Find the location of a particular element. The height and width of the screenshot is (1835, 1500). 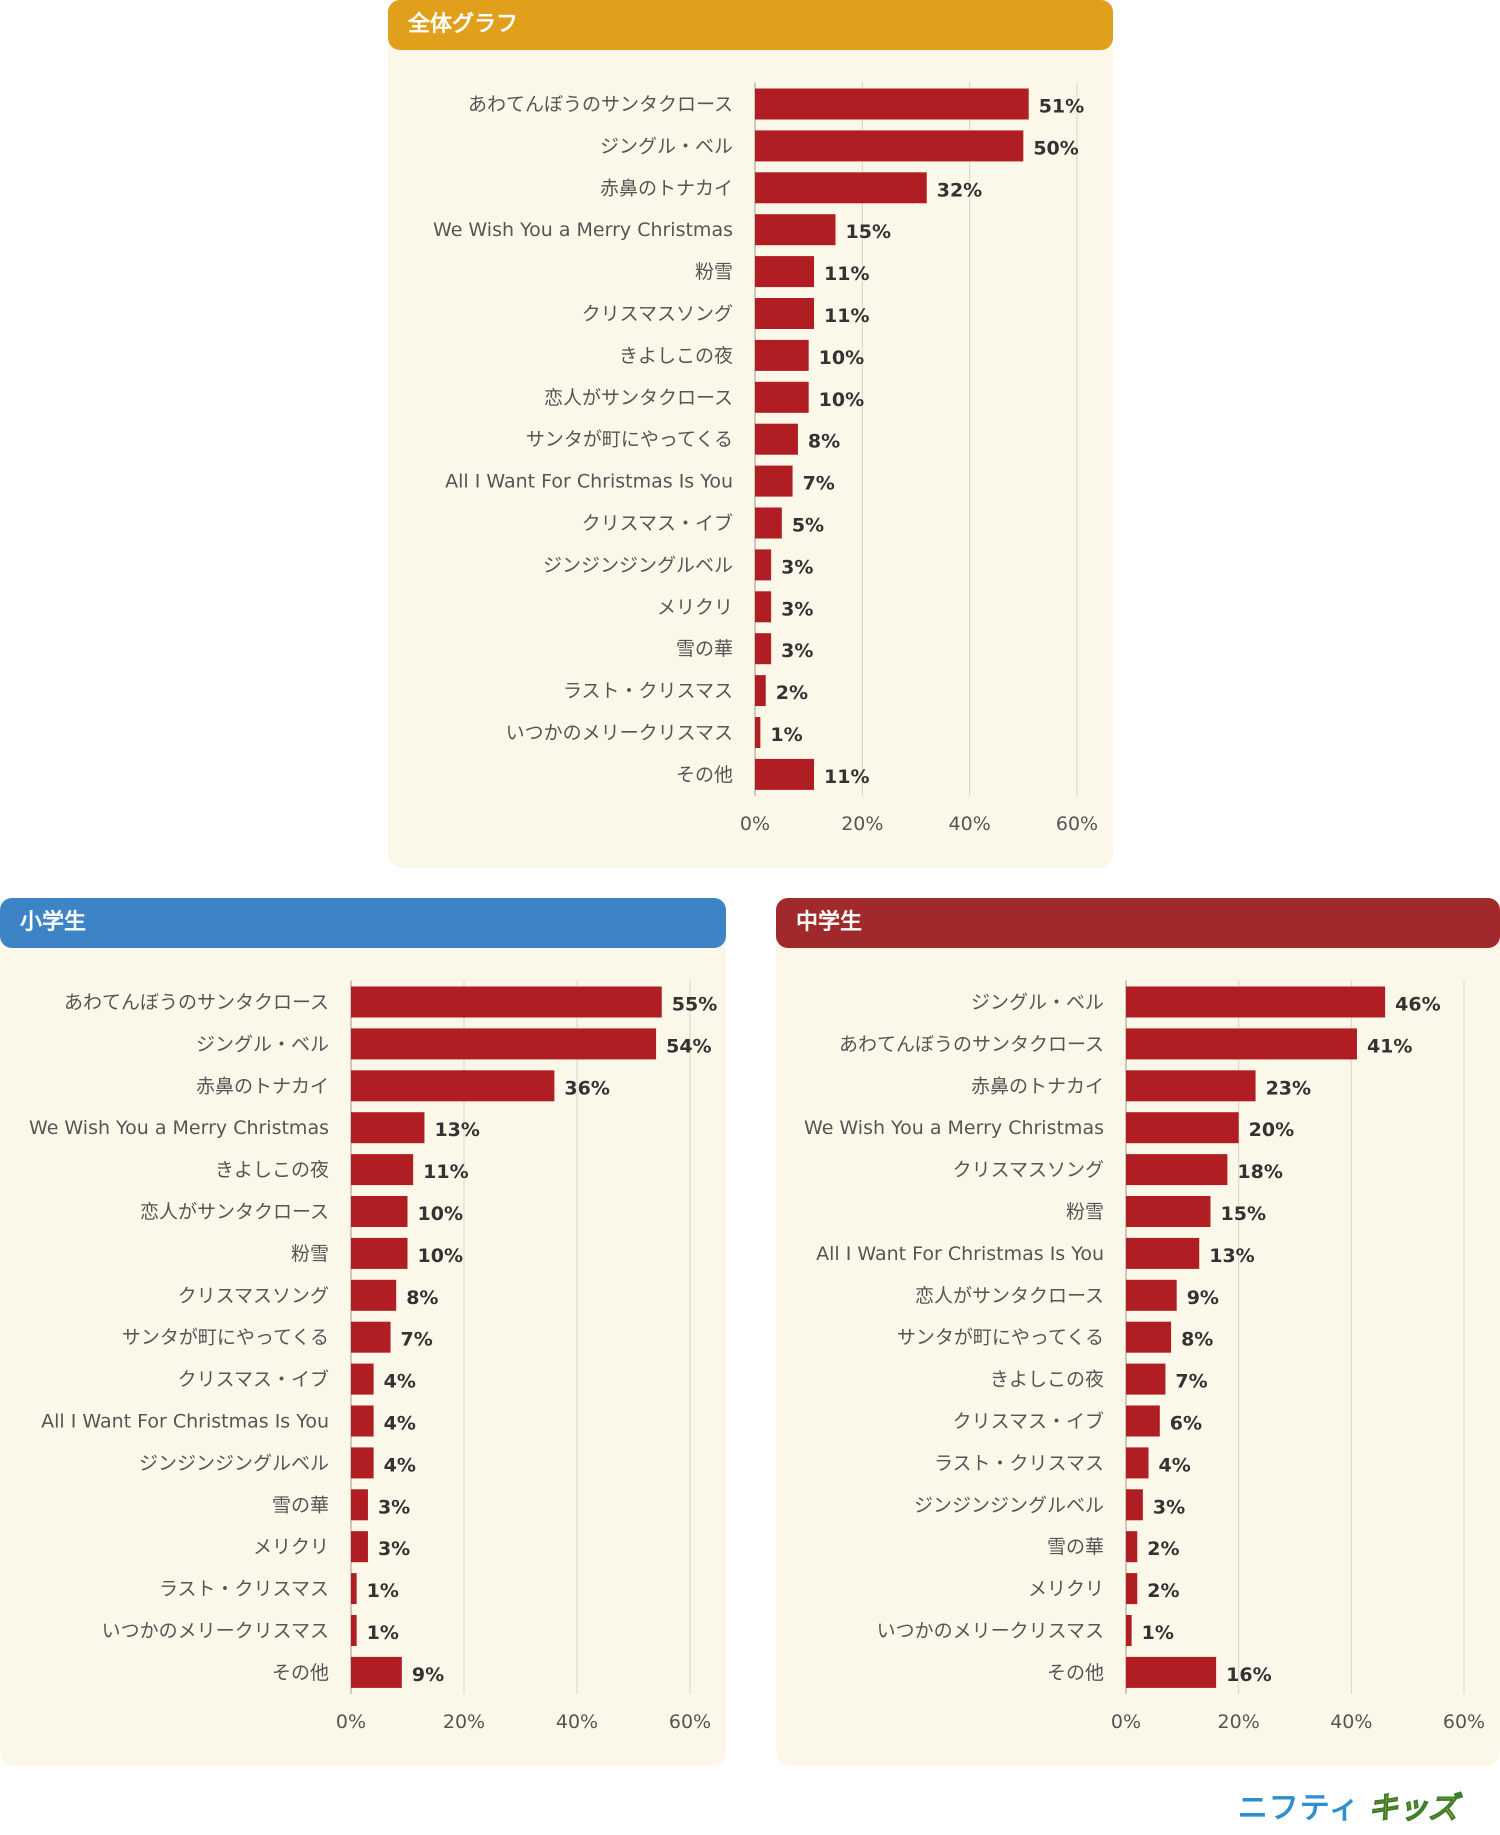

category-label: All I Want For Christmas Is You is located at coordinates (185, 1422).